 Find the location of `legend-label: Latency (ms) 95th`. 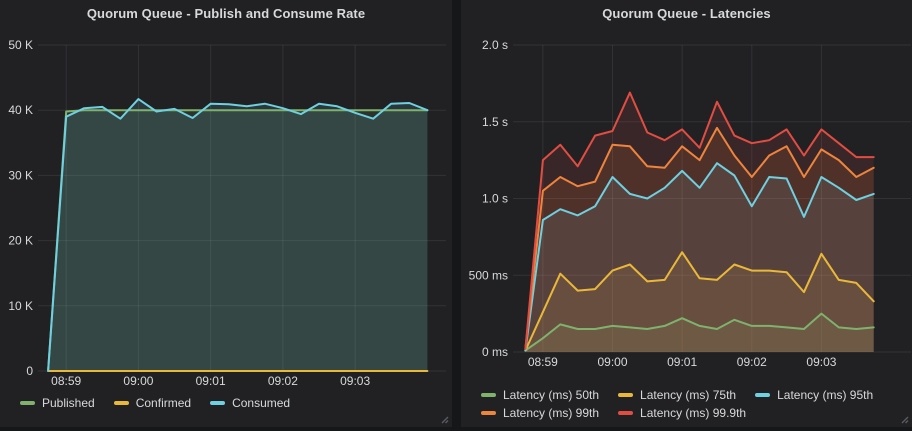

legend-label: Latency (ms) 95th is located at coordinates (825, 395).